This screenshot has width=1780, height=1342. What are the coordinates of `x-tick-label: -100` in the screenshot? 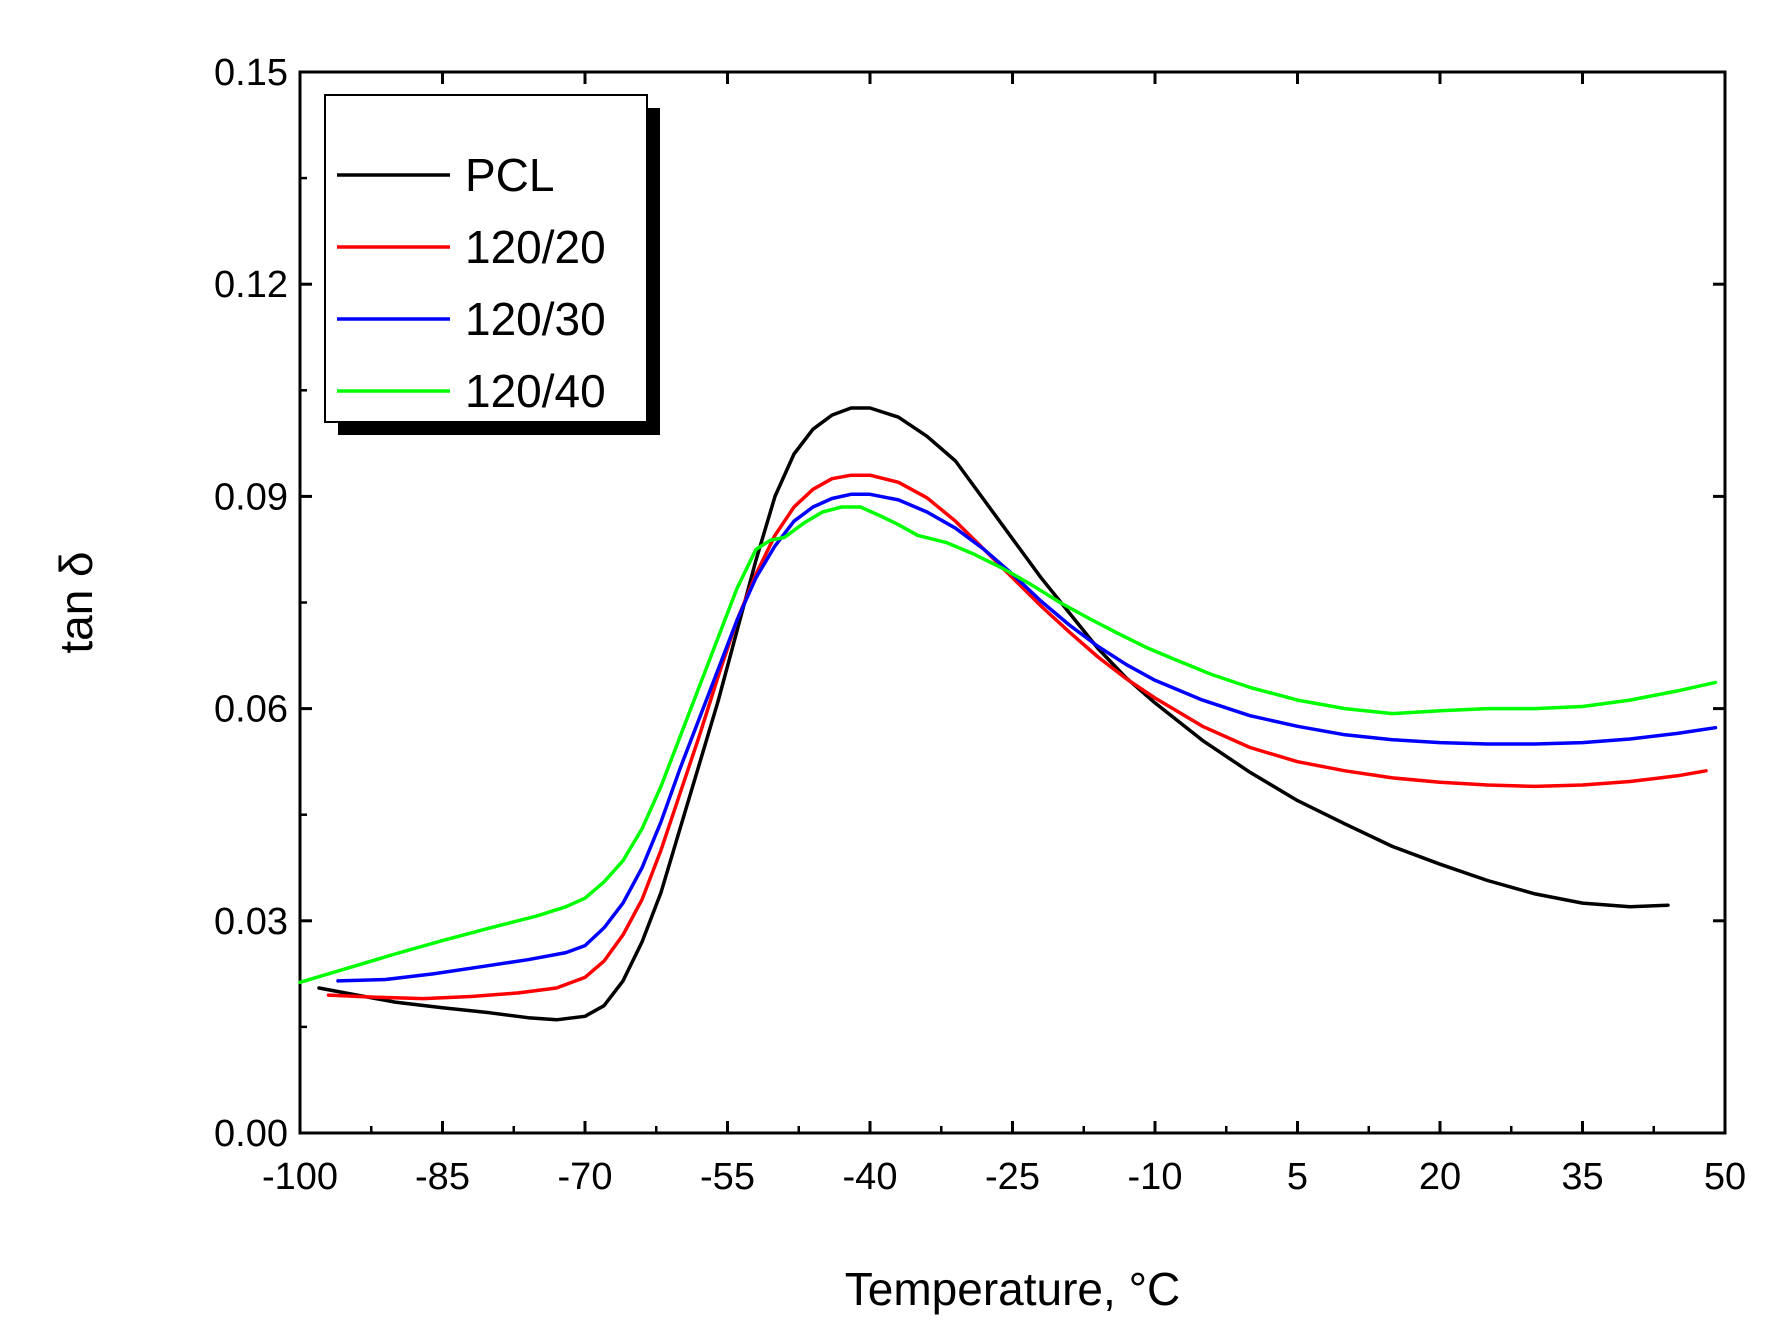 It's located at (300, 1177).